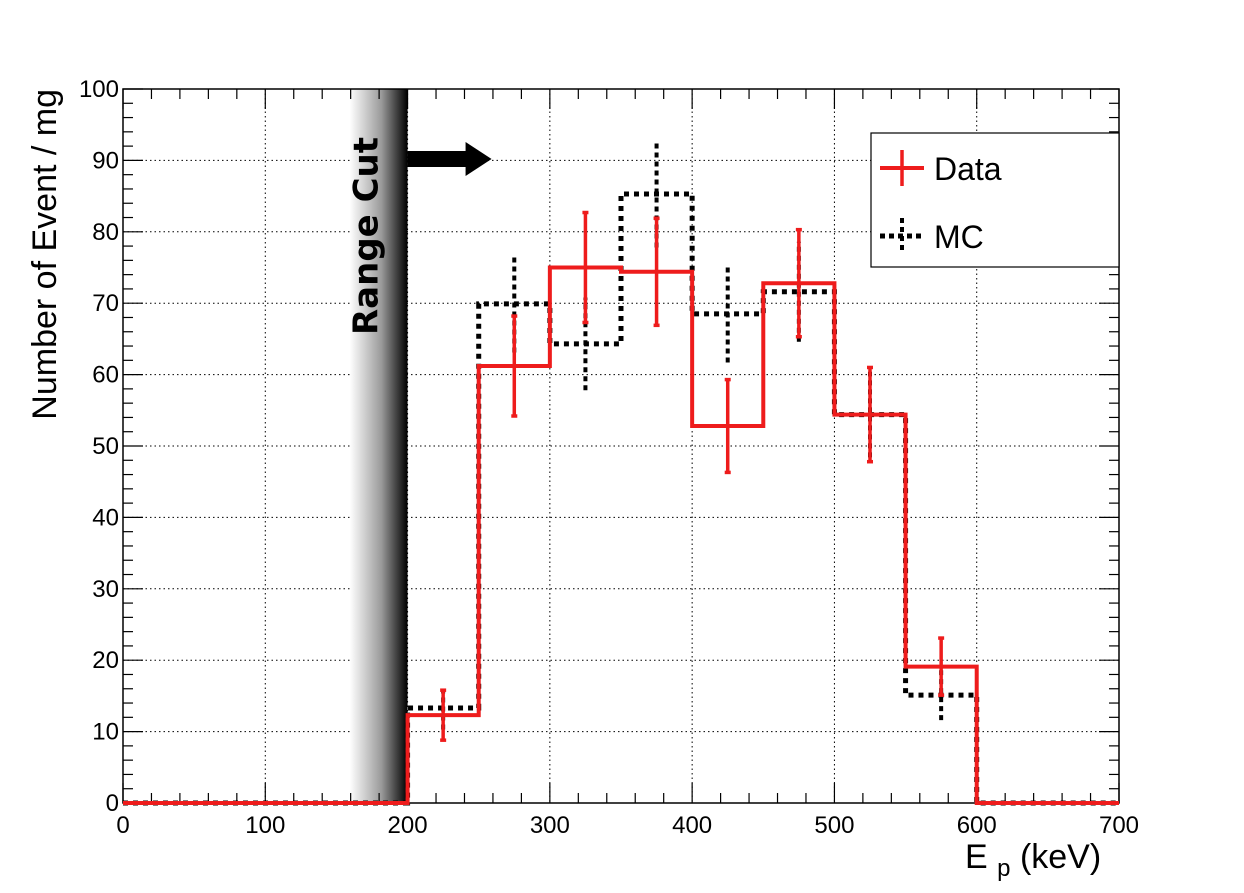  Describe the element at coordinates (1060, 857) in the screenshot. I see `x-axis-title-unit: (keV)` at that location.